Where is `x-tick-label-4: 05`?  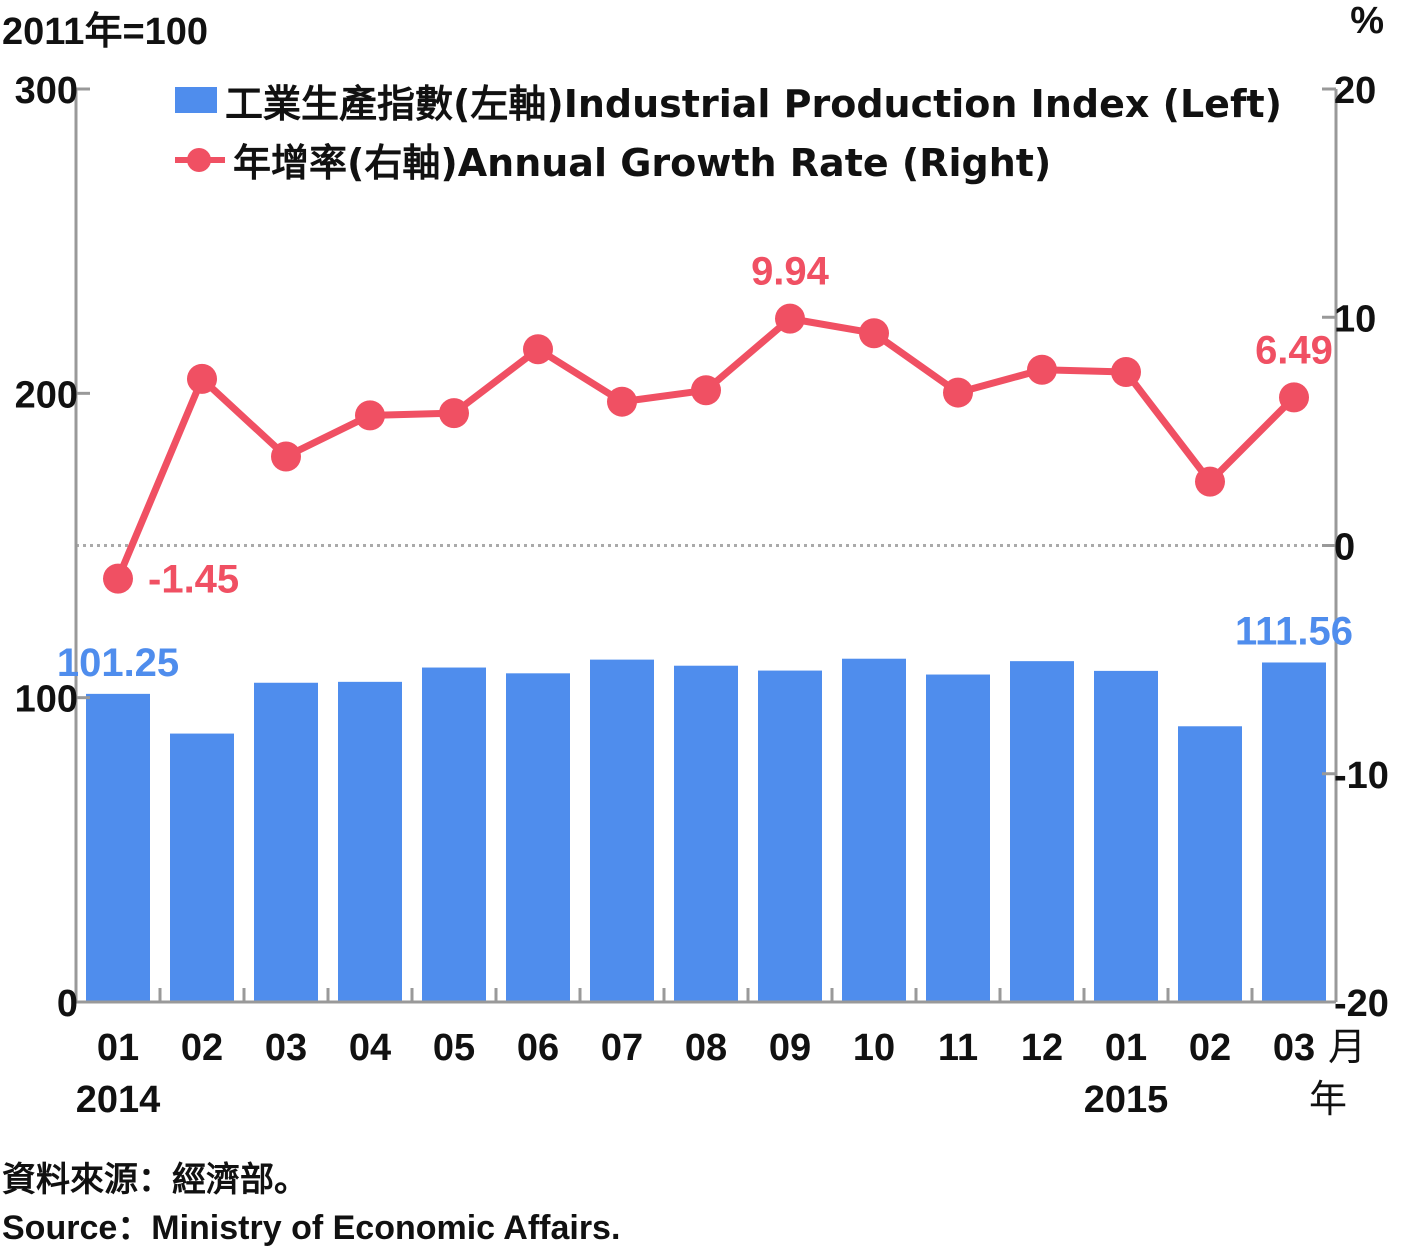
x-tick-label-4: 05 is located at coordinates (454, 1048).